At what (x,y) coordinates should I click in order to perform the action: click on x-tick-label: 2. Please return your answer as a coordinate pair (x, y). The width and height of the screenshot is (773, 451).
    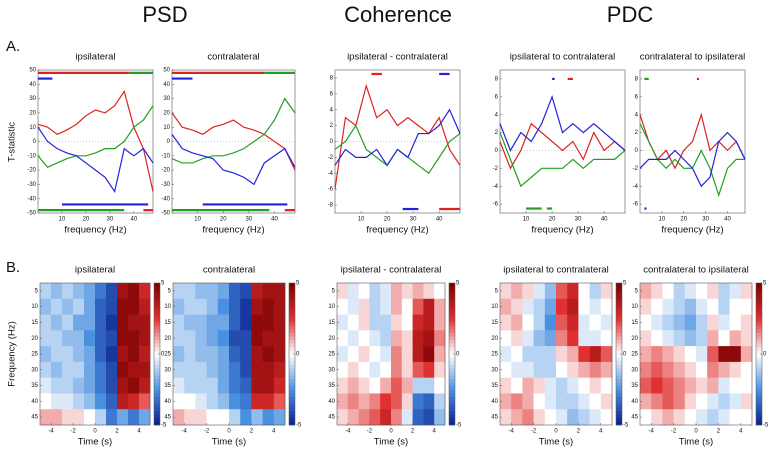
    Looking at the image, I should click on (579, 432).